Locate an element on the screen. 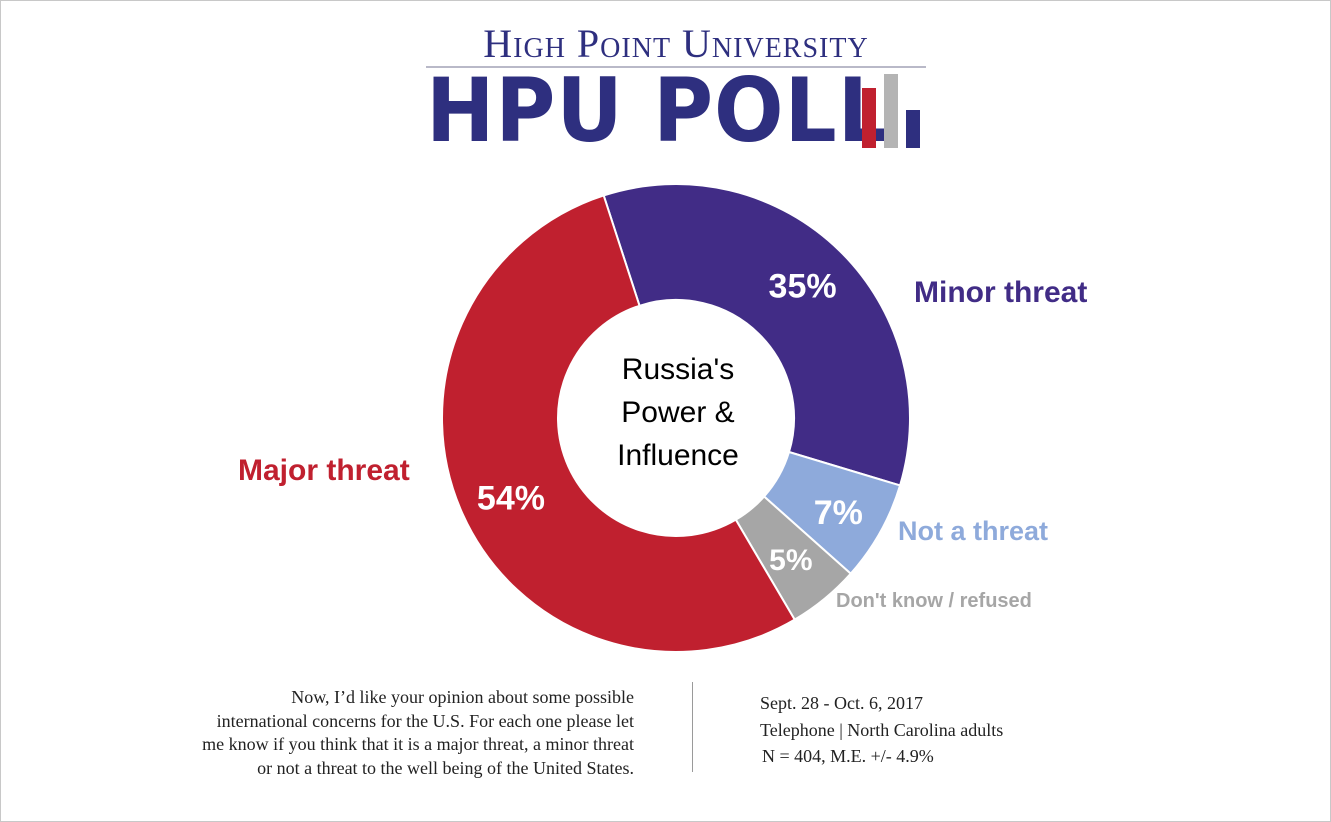 This screenshot has width=1331, height=822. label-not-a-threat: Not a threat is located at coordinates (973, 531).